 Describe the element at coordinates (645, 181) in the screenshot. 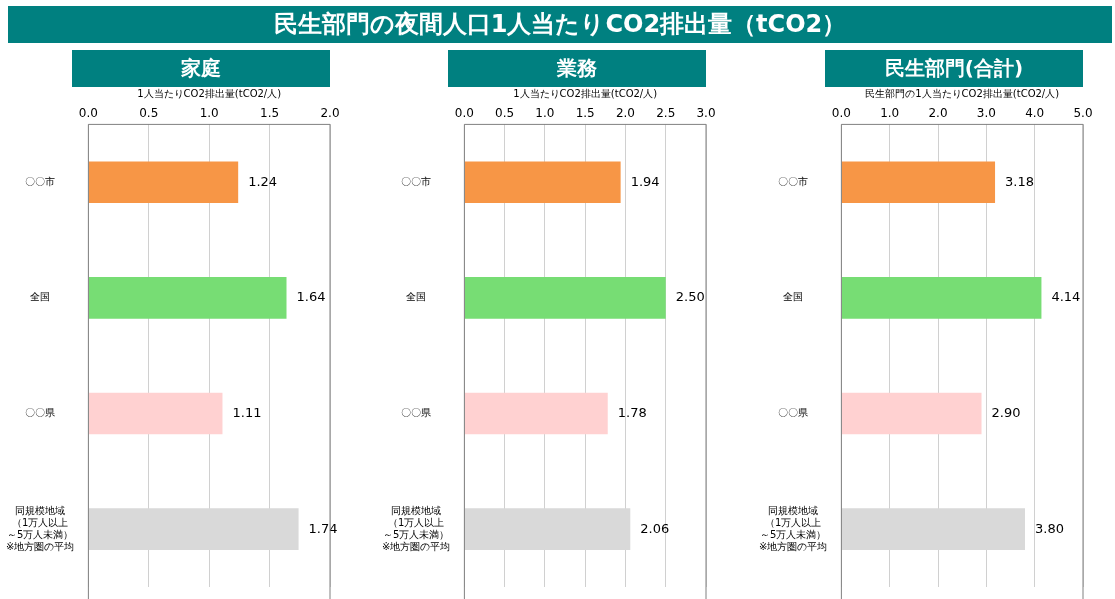

I see `data-label: 1.94` at that location.